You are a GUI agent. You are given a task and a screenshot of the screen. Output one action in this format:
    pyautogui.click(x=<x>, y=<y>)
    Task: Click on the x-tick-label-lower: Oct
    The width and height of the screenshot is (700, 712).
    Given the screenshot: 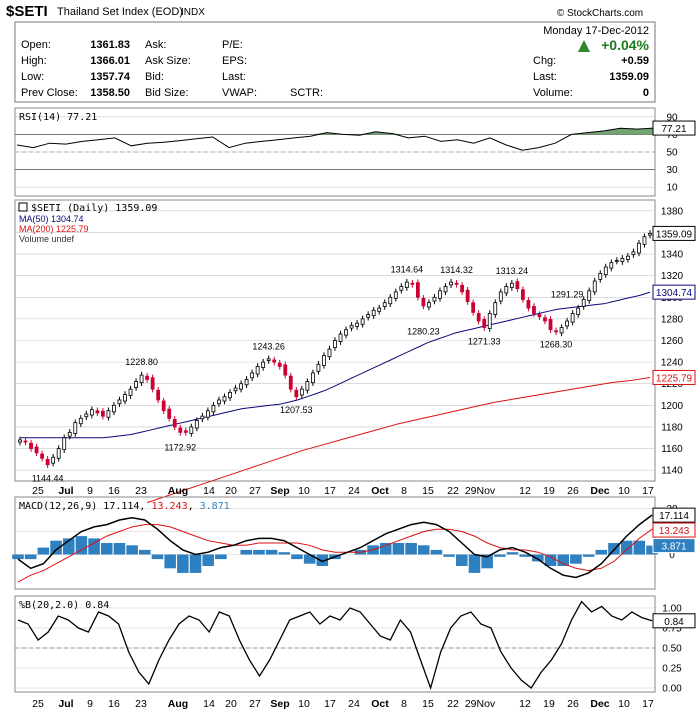 What is the action you would take?
    pyautogui.click(x=380, y=704)
    